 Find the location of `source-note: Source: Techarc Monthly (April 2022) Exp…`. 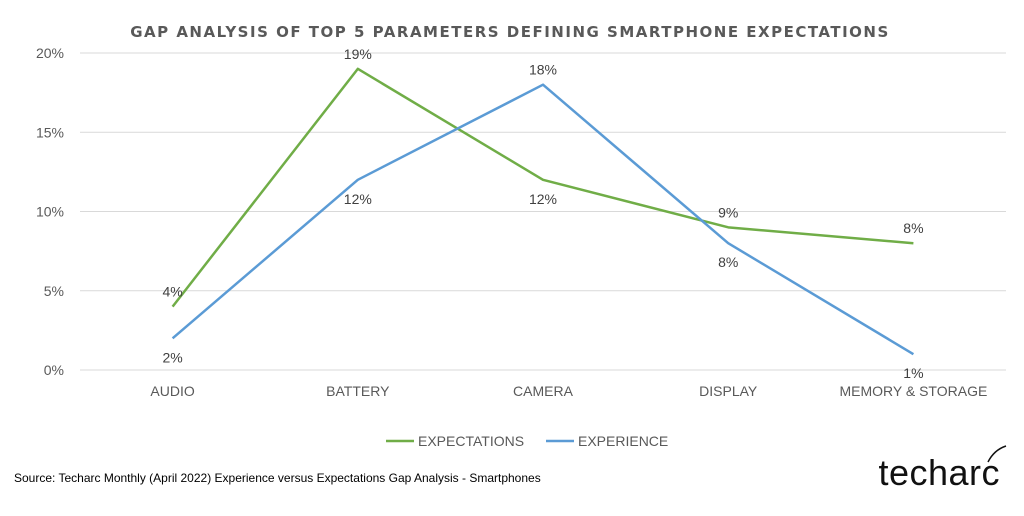

source-note: Source: Techarc Monthly (April 2022) Exp… is located at coordinates (277, 478).